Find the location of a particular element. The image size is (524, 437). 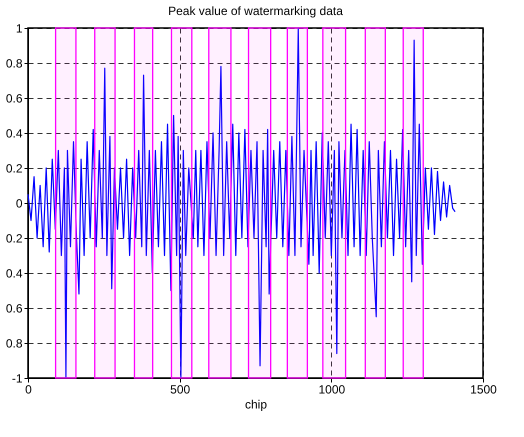

x-tick-label: 500 is located at coordinates (180, 389).